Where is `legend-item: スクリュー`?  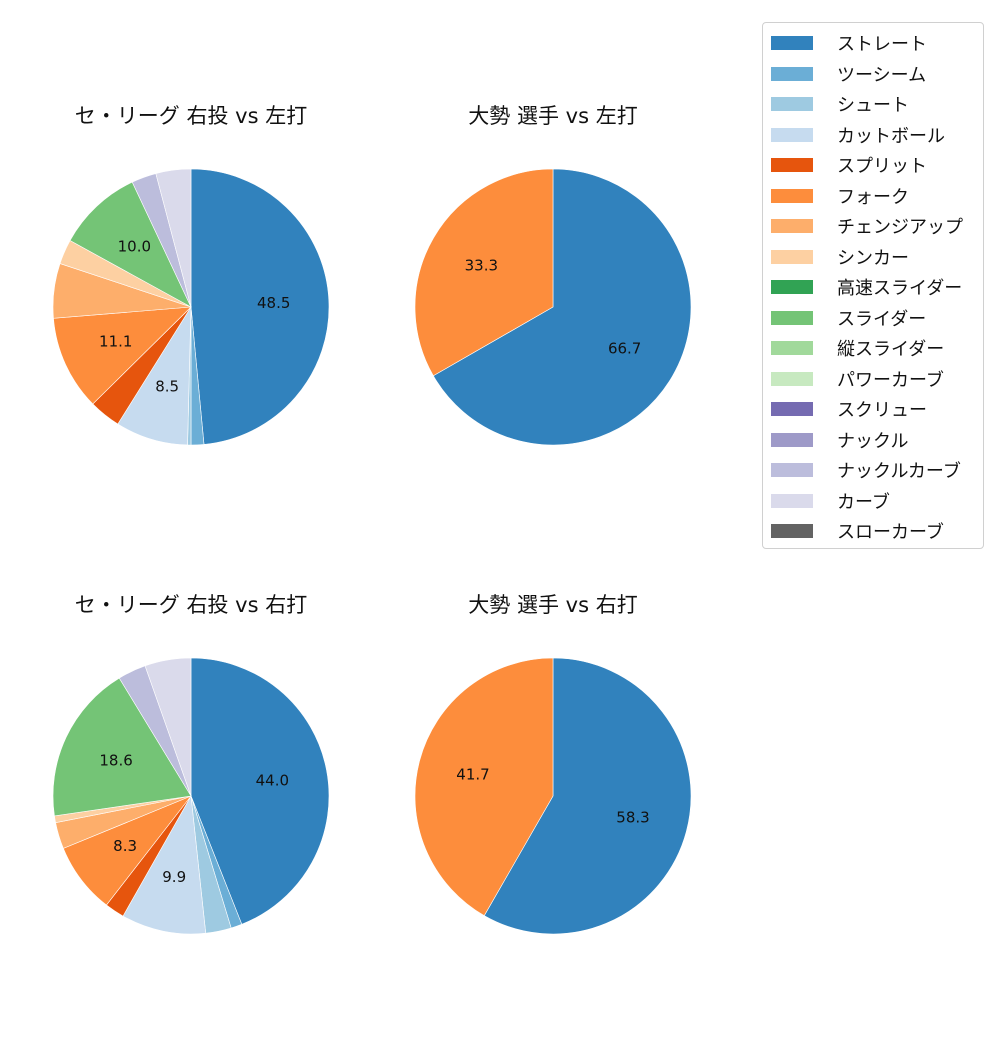
legend-item: スクリュー is located at coordinates (849, 409).